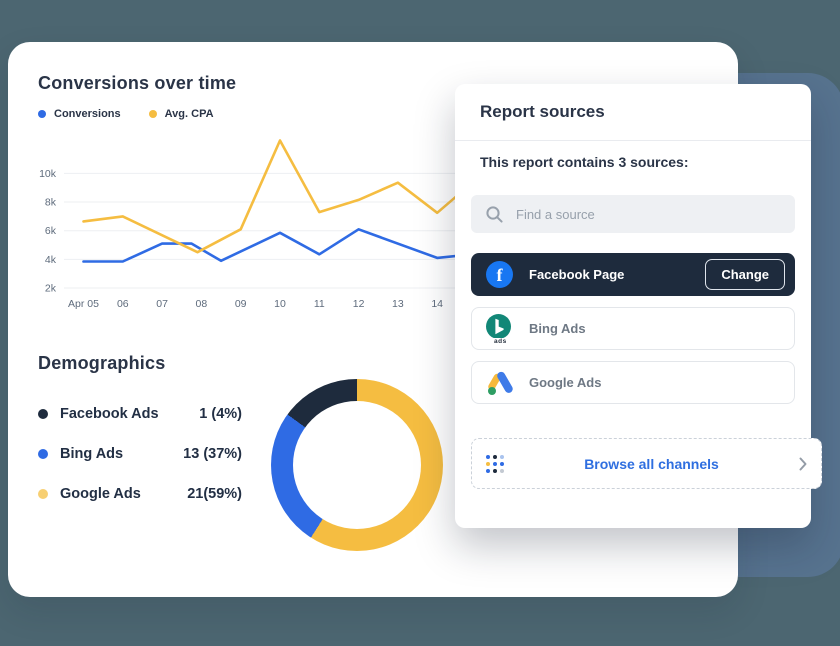 Image resolution: width=840 pixels, height=646 pixels. I want to click on google-ads-row-label: Google Ads, so click(565, 382).